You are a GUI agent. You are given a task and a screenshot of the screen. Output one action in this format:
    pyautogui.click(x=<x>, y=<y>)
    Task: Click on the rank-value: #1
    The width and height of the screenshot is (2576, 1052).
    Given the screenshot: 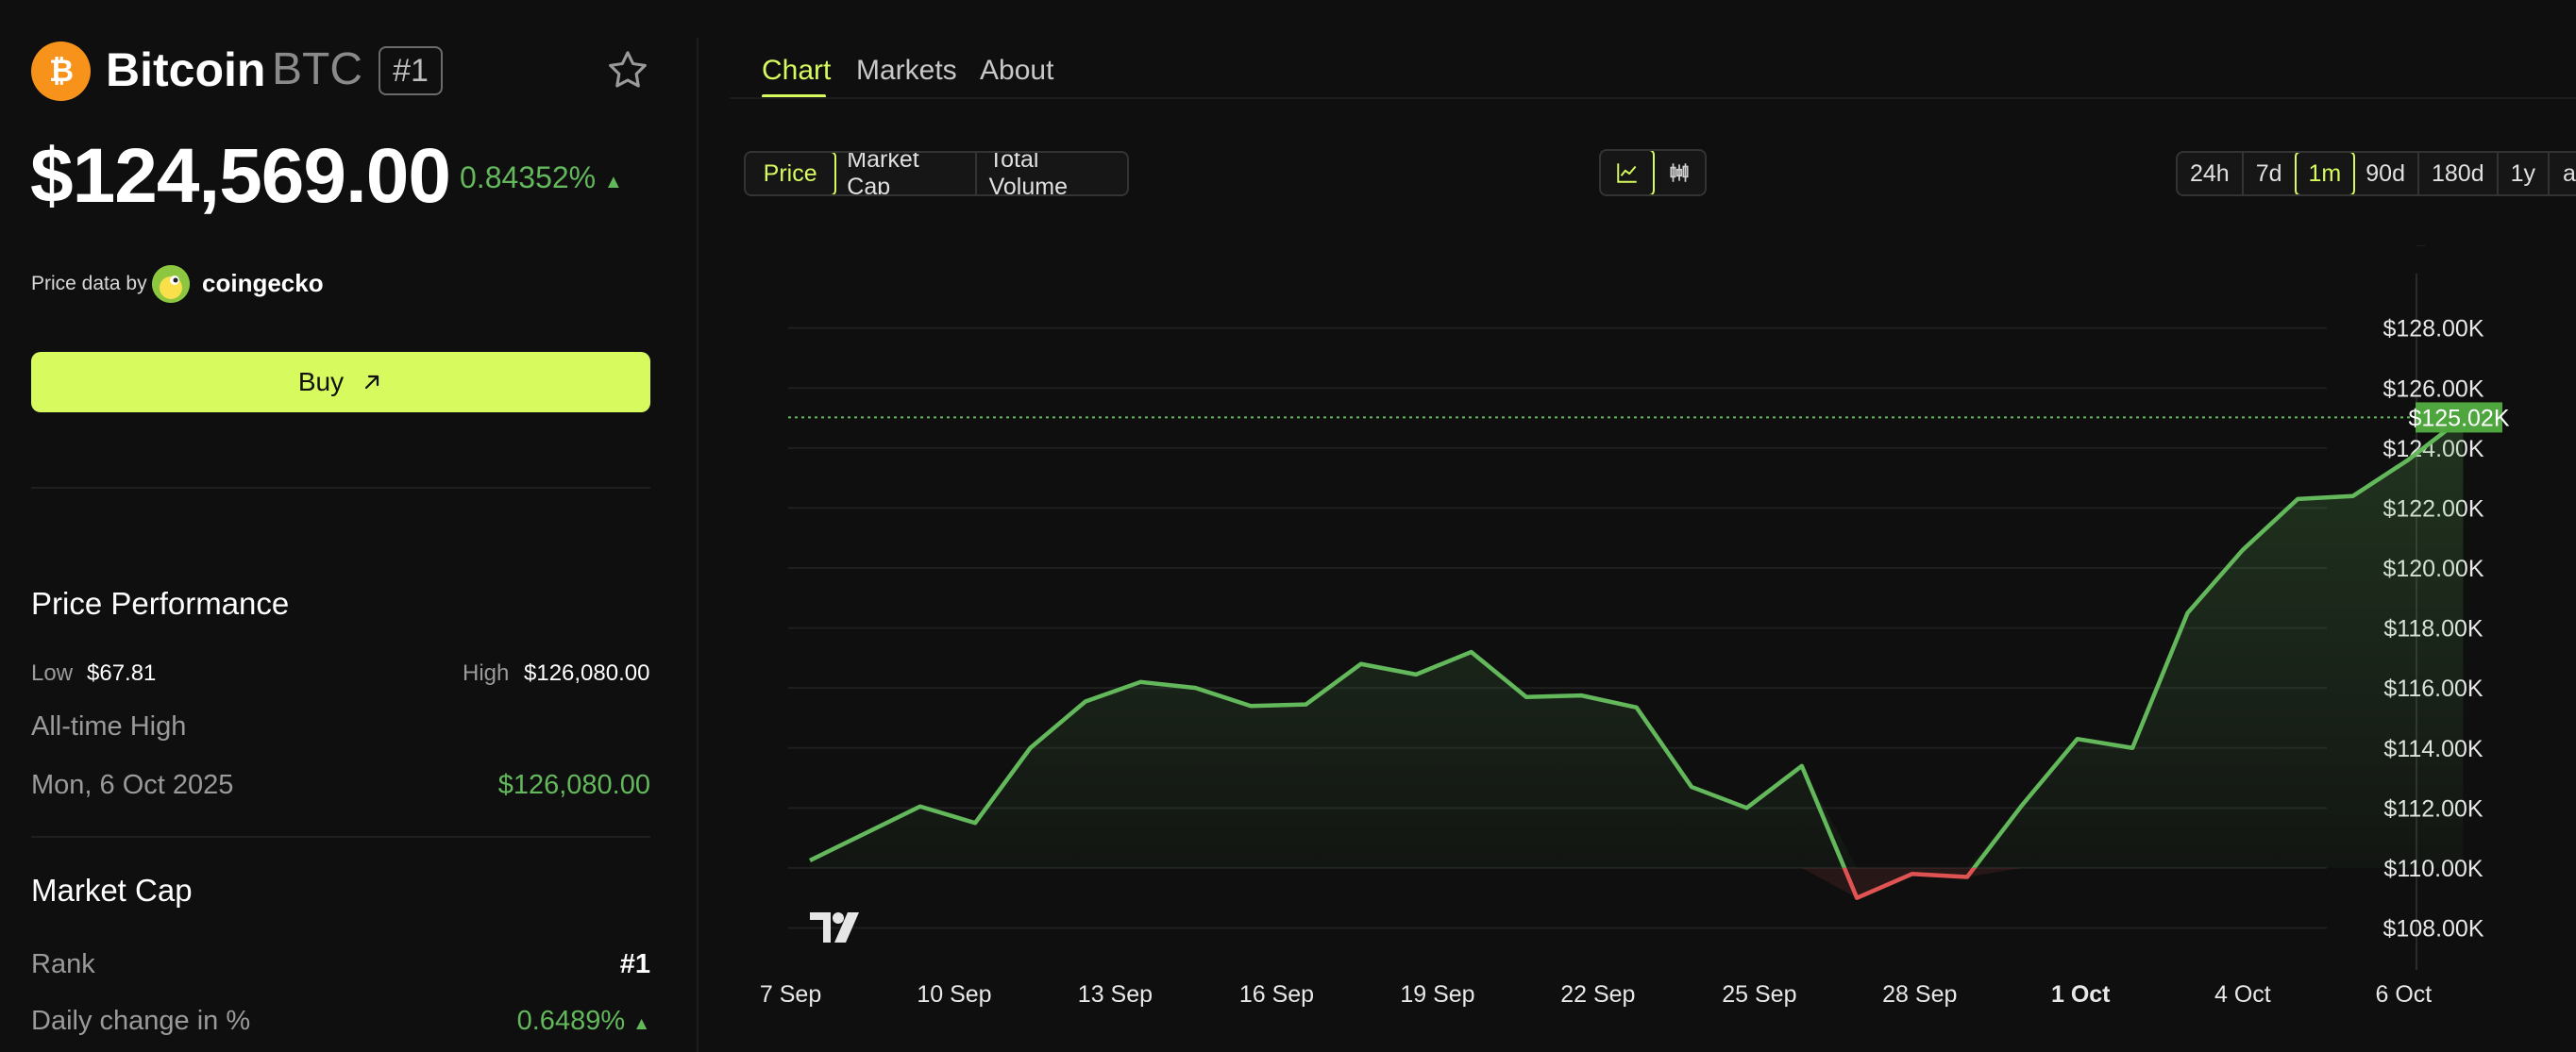 What is the action you would take?
    pyautogui.click(x=634, y=964)
    